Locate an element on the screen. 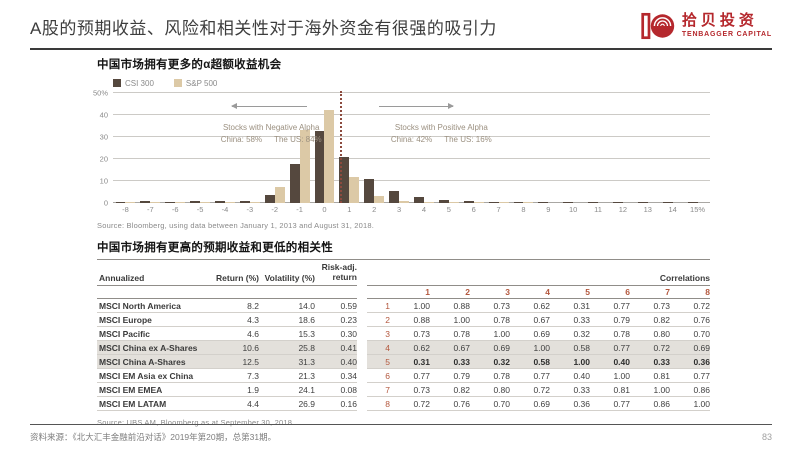  row-risk-adj: 0.41 is located at coordinates (348, 347).